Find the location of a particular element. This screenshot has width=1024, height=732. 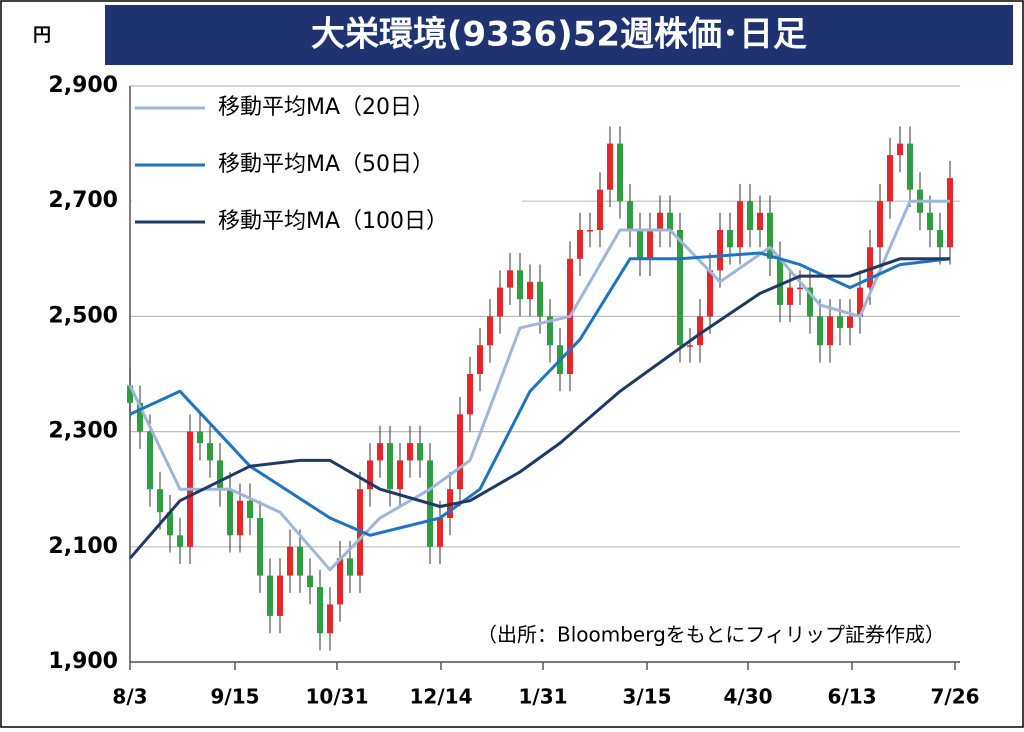

x-tick-label: 9/15 is located at coordinates (234, 697).